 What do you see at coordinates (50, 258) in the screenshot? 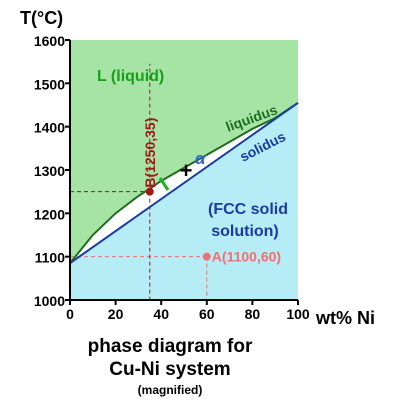
I see `y-tick-label: 1100` at bounding box center [50, 258].